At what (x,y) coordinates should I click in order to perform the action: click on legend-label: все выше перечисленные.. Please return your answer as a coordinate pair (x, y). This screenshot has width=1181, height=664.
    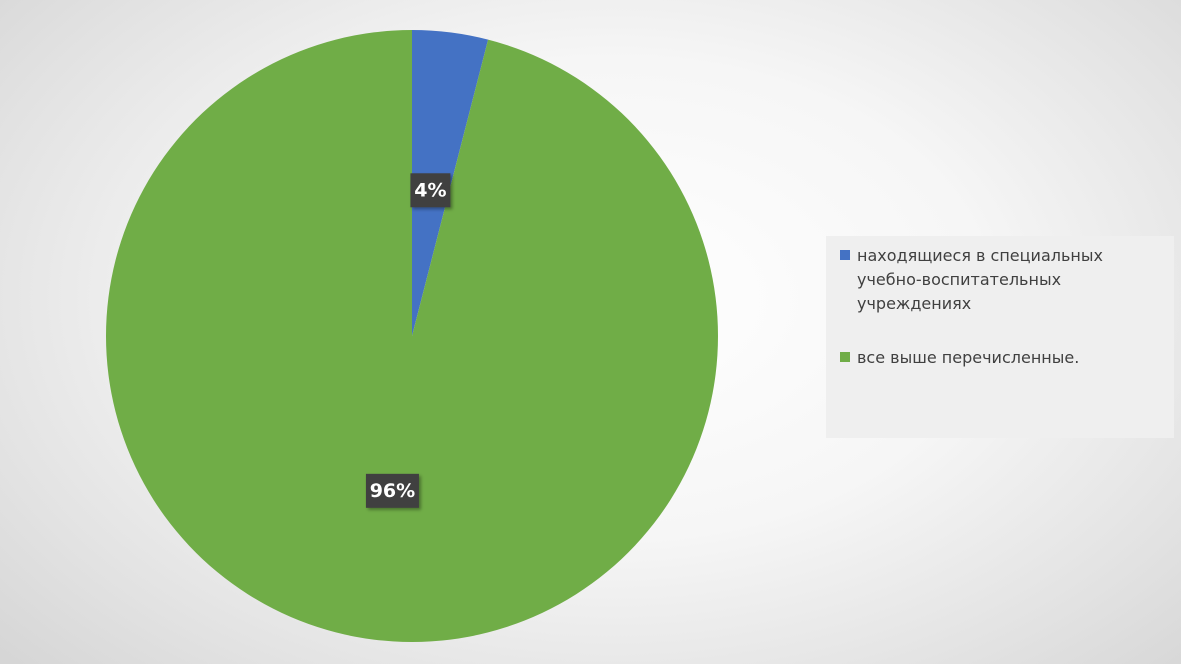
    Looking at the image, I should click on (968, 357).